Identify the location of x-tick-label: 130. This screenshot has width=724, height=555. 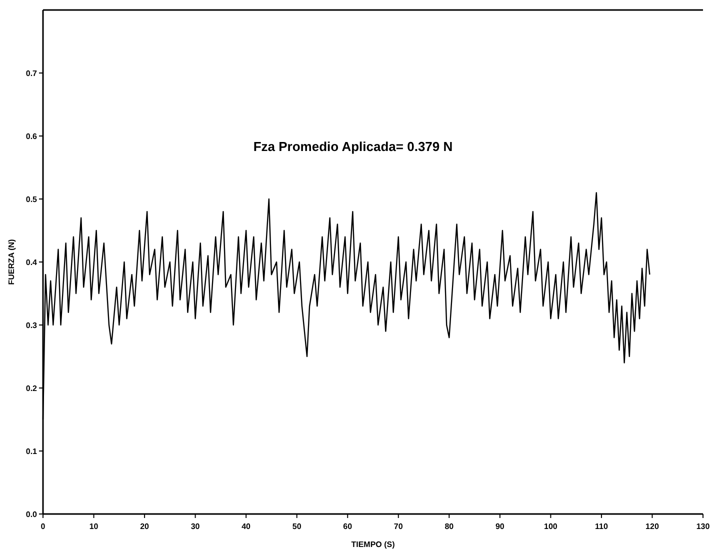
(703, 526).